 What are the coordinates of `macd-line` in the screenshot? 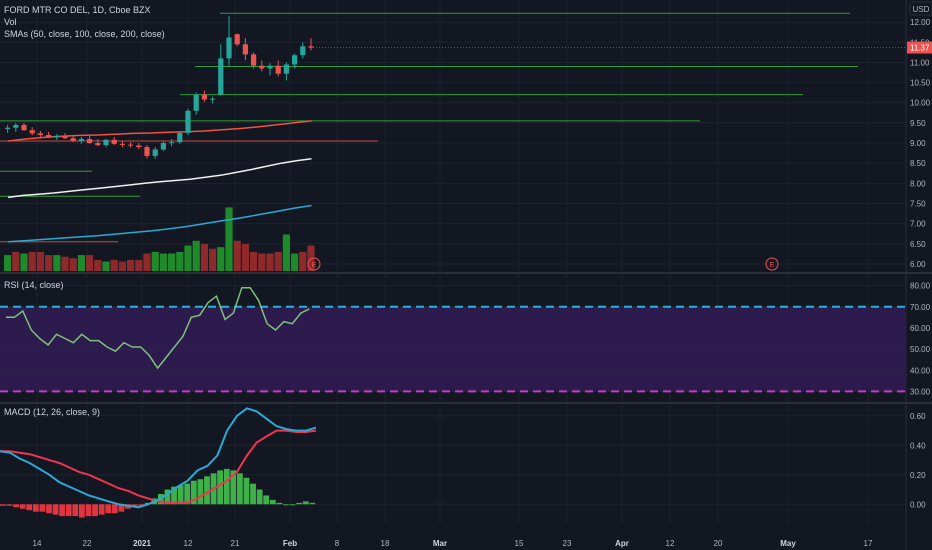 It's located at (158, 458).